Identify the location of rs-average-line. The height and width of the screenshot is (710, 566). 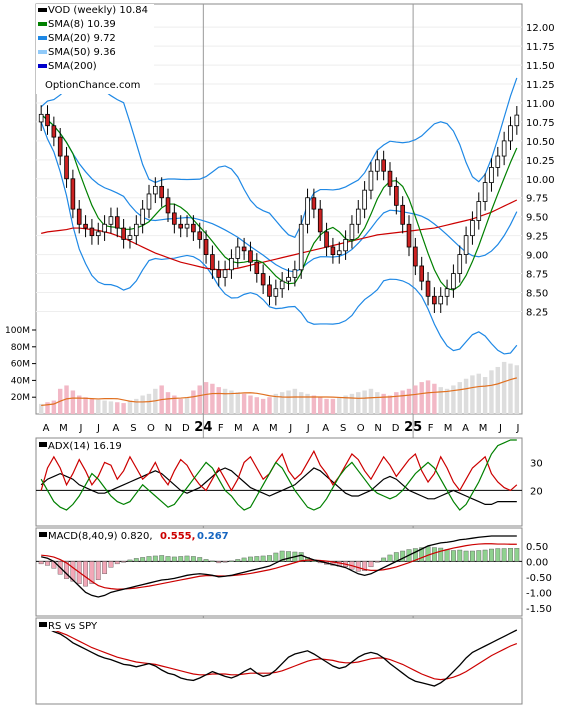
(279, 653).